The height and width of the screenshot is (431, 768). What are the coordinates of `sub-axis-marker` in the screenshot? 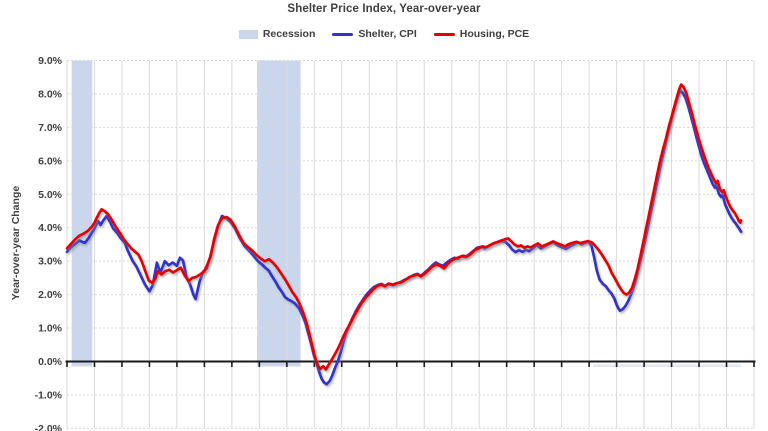 It's located at (667, 365).